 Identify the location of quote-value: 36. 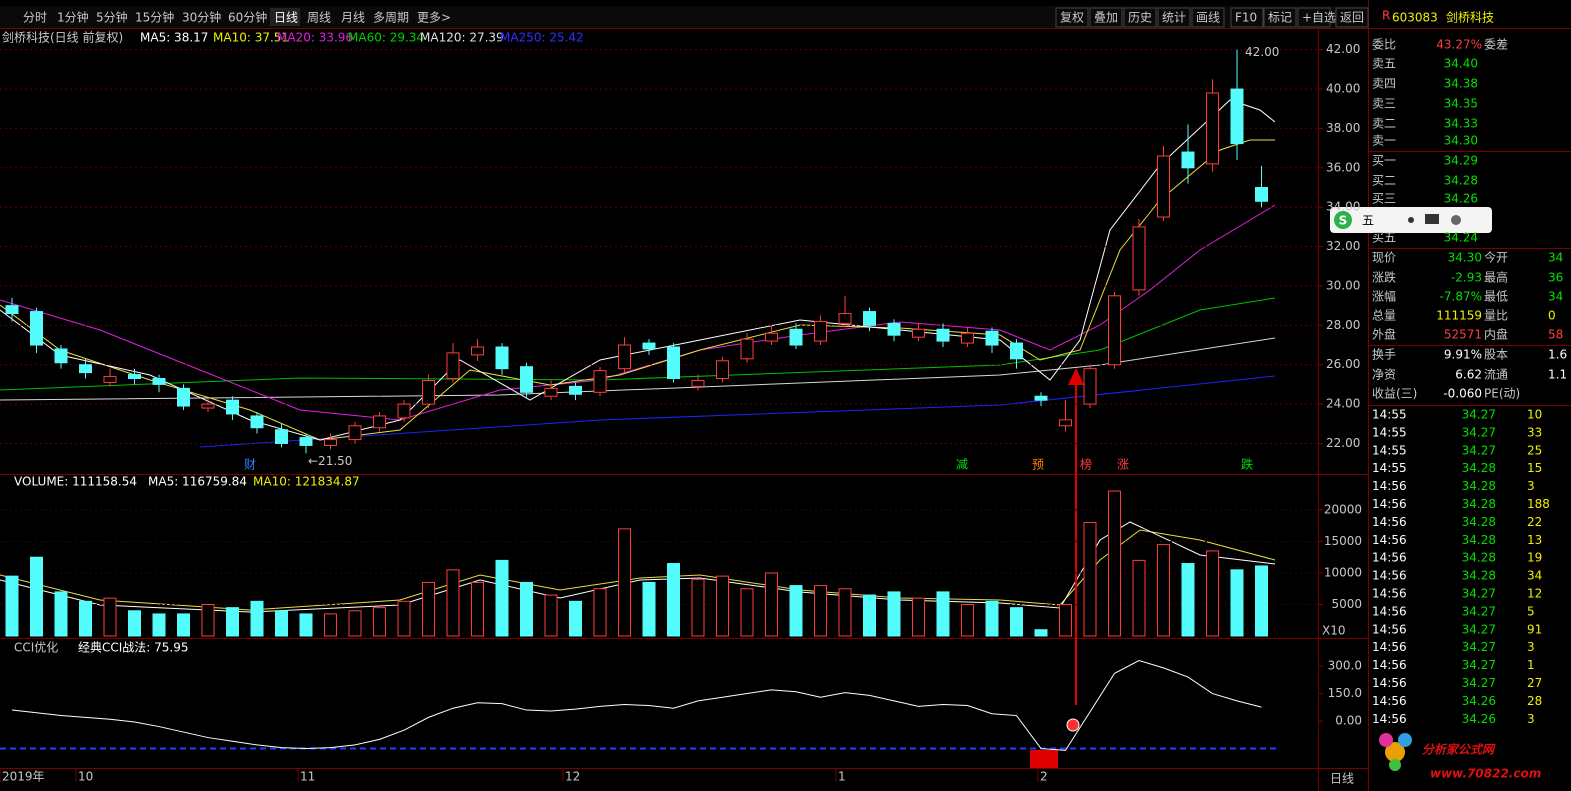
(1555, 278).